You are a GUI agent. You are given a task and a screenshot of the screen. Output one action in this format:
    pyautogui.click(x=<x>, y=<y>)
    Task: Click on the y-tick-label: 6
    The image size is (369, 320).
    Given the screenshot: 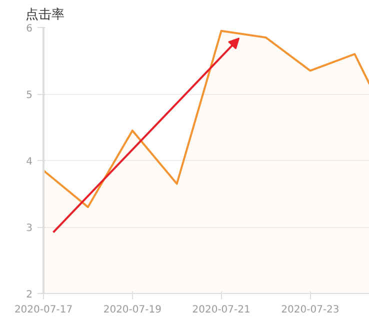 What is the action you would take?
    pyautogui.click(x=29, y=29)
    